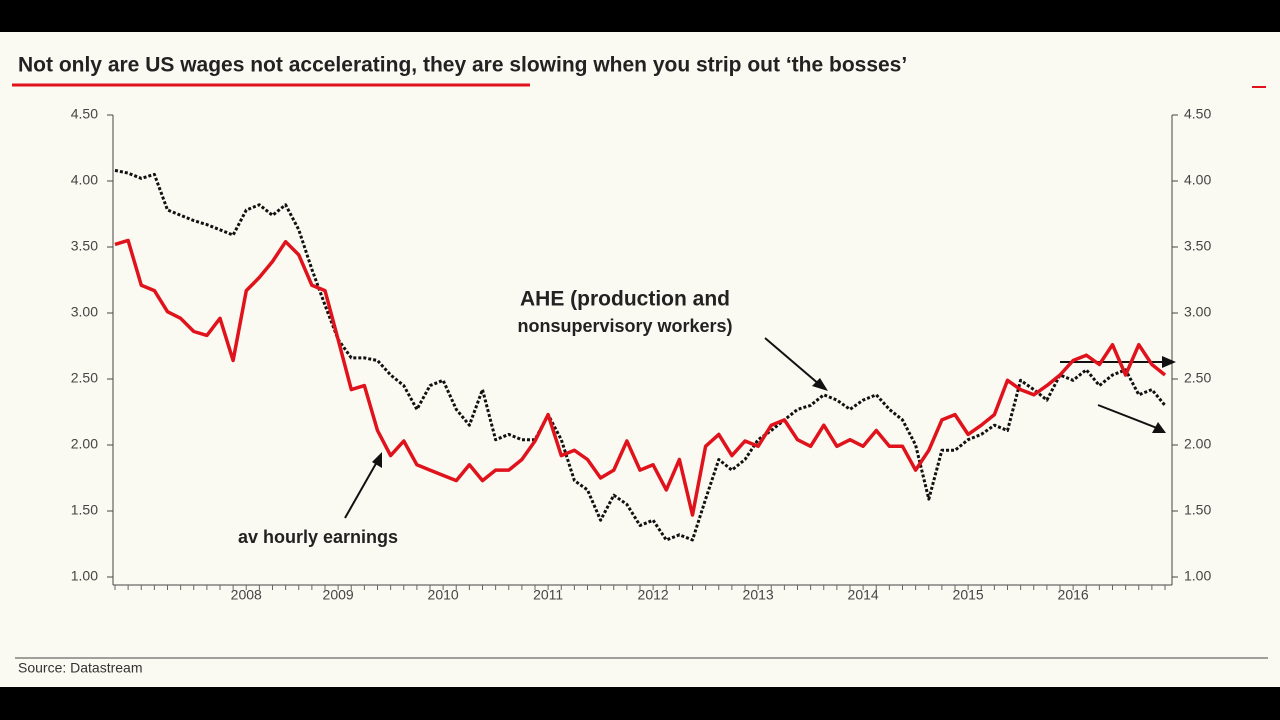 This screenshot has width=1280, height=720. I want to click on y-tick-label: 3.50, so click(84, 246).